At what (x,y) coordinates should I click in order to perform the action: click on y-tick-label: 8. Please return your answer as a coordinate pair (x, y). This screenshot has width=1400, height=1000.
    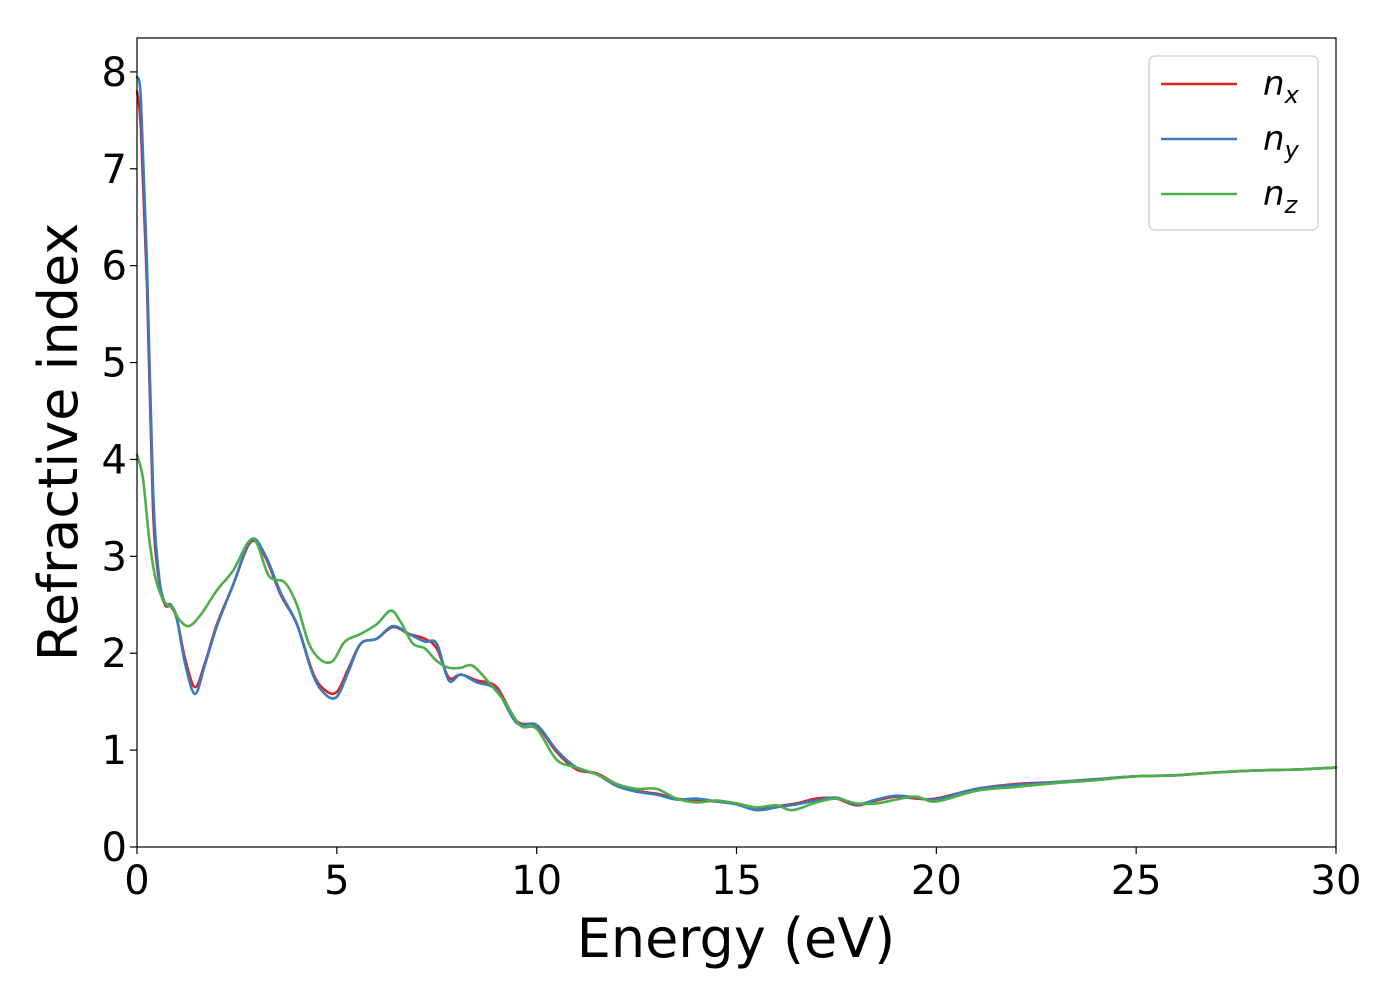
    Looking at the image, I should click on (114, 73).